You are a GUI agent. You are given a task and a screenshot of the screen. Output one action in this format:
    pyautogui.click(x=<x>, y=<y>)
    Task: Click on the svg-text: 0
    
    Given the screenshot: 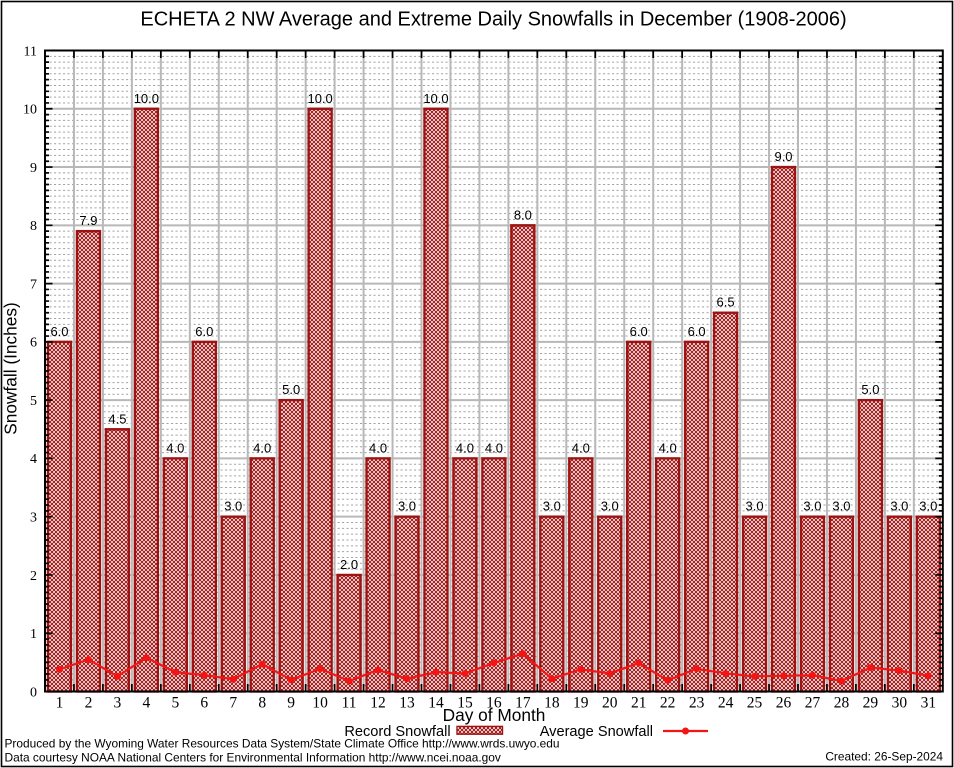 What is the action you would take?
    pyautogui.click(x=33, y=692)
    